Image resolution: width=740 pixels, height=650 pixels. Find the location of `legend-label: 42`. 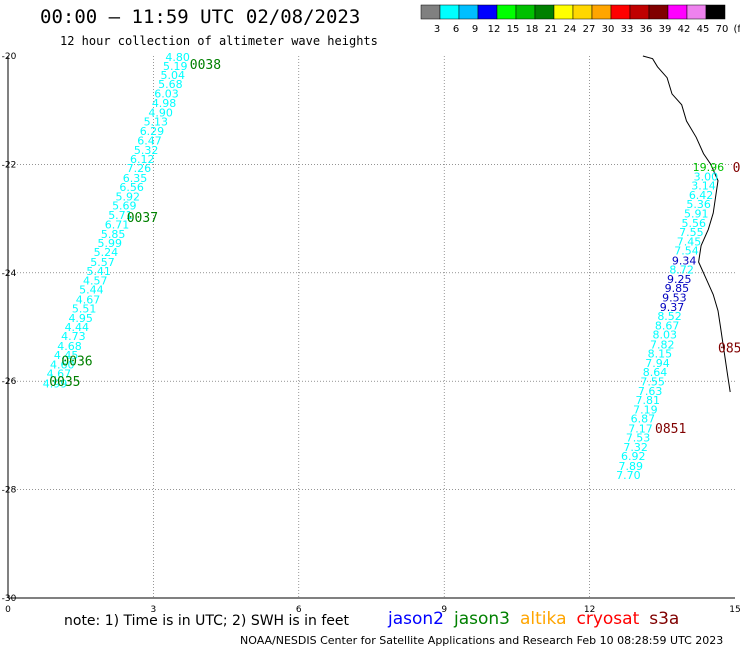

legend-label: 42 is located at coordinates (684, 29).